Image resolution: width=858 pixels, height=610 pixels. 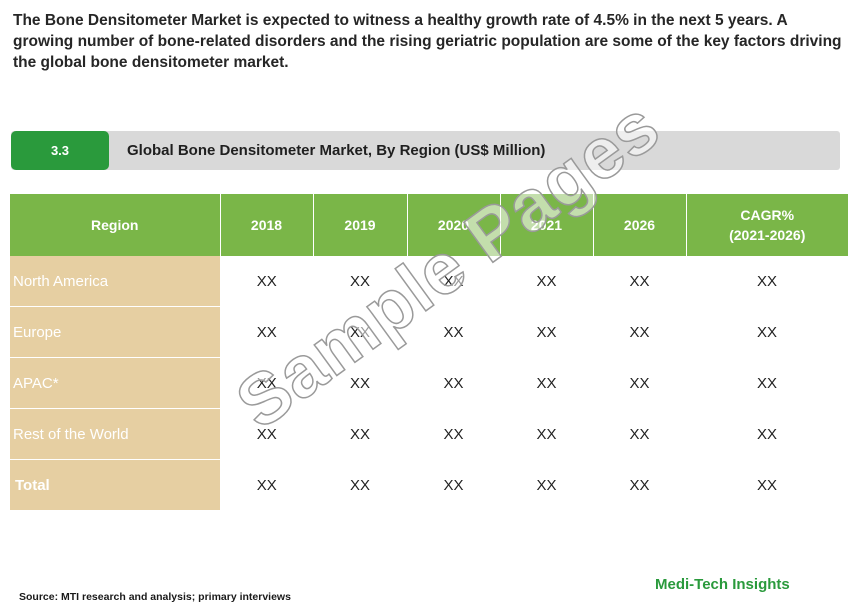 I want to click on header-cagr-line1: CAGR%, so click(x=767, y=215).